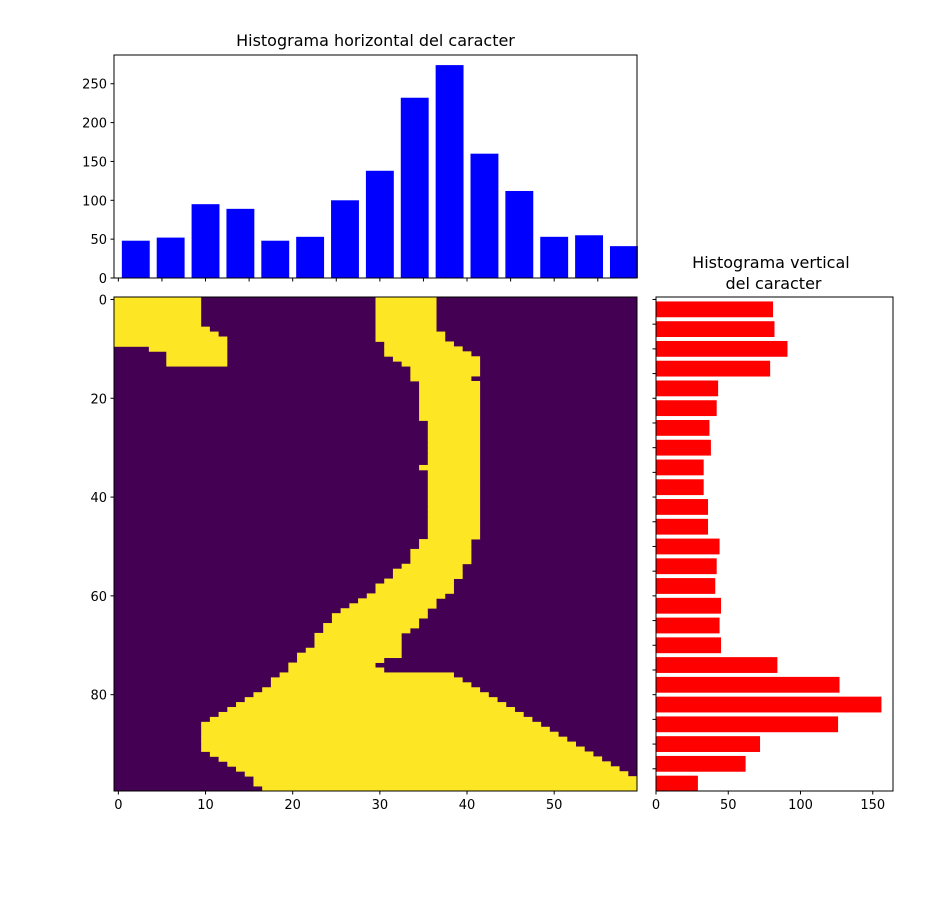 The width and height of the screenshot is (950, 900). I want to click on character-image-y-tick-label: 0, so click(103, 300).